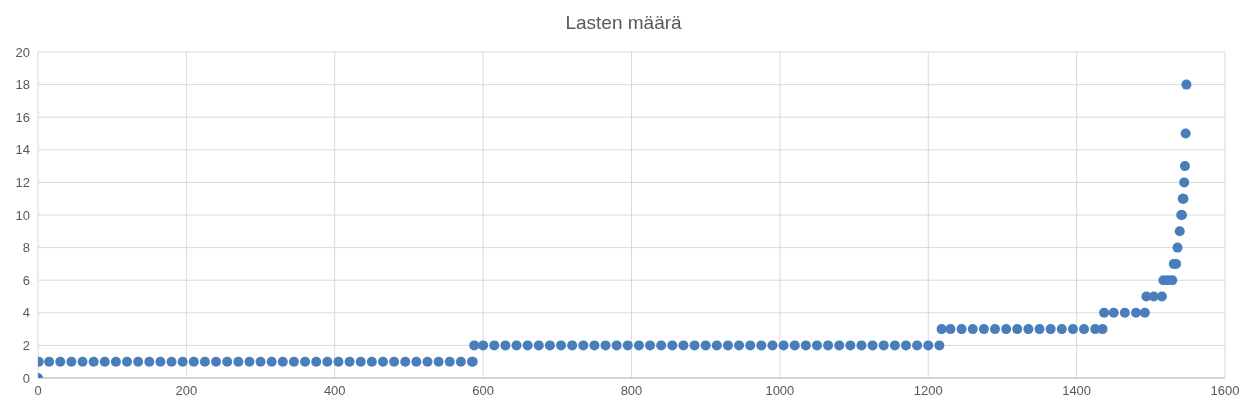 The height and width of the screenshot is (416, 1247). What do you see at coordinates (22, 52) in the screenshot?
I see `y-tick-label: 20` at bounding box center [22, 52].